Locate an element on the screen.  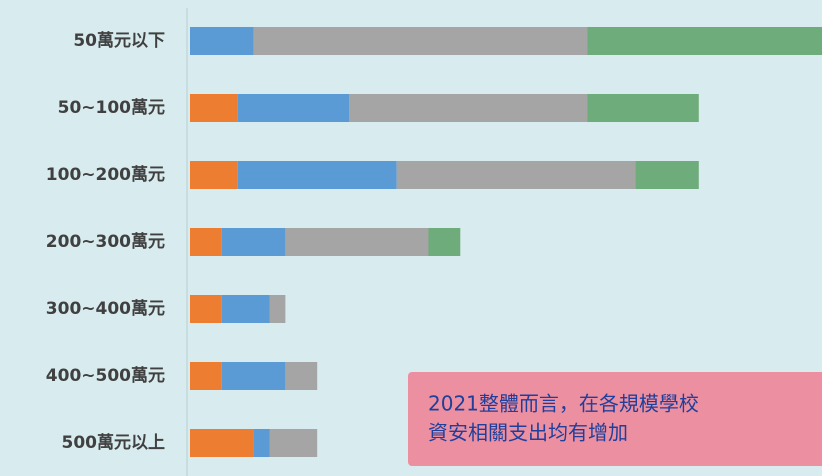
category-label: 50~100萬元 is located at coordinates (111, 107).